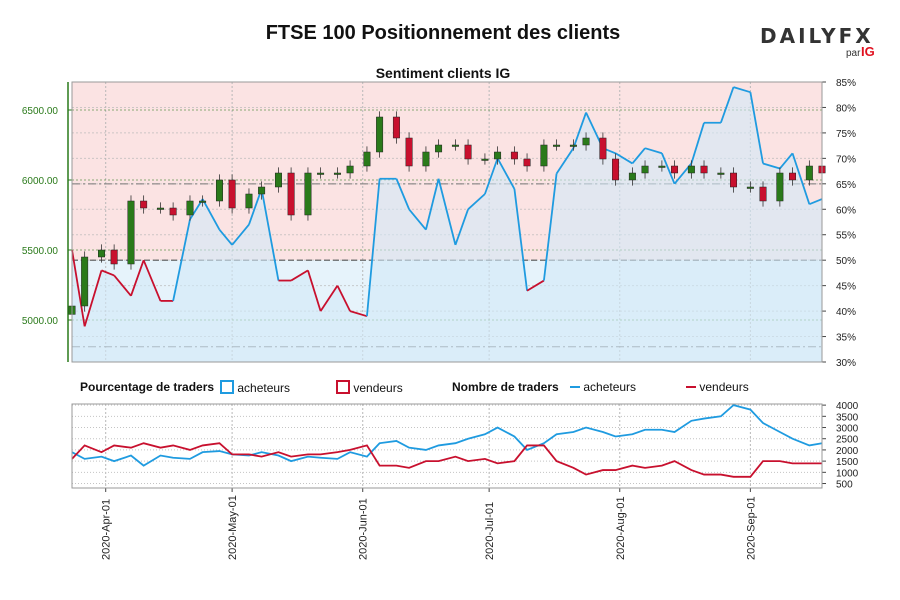 The width and height of the screenshot is (900, 600). I want to click on pct-tick-label: 80%, so click(846, 108).